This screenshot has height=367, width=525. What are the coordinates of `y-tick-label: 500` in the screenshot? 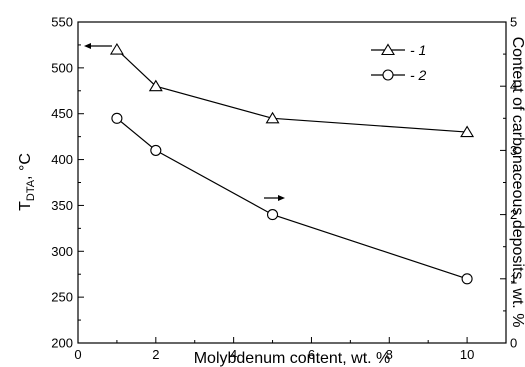 It's located at (62, 67).